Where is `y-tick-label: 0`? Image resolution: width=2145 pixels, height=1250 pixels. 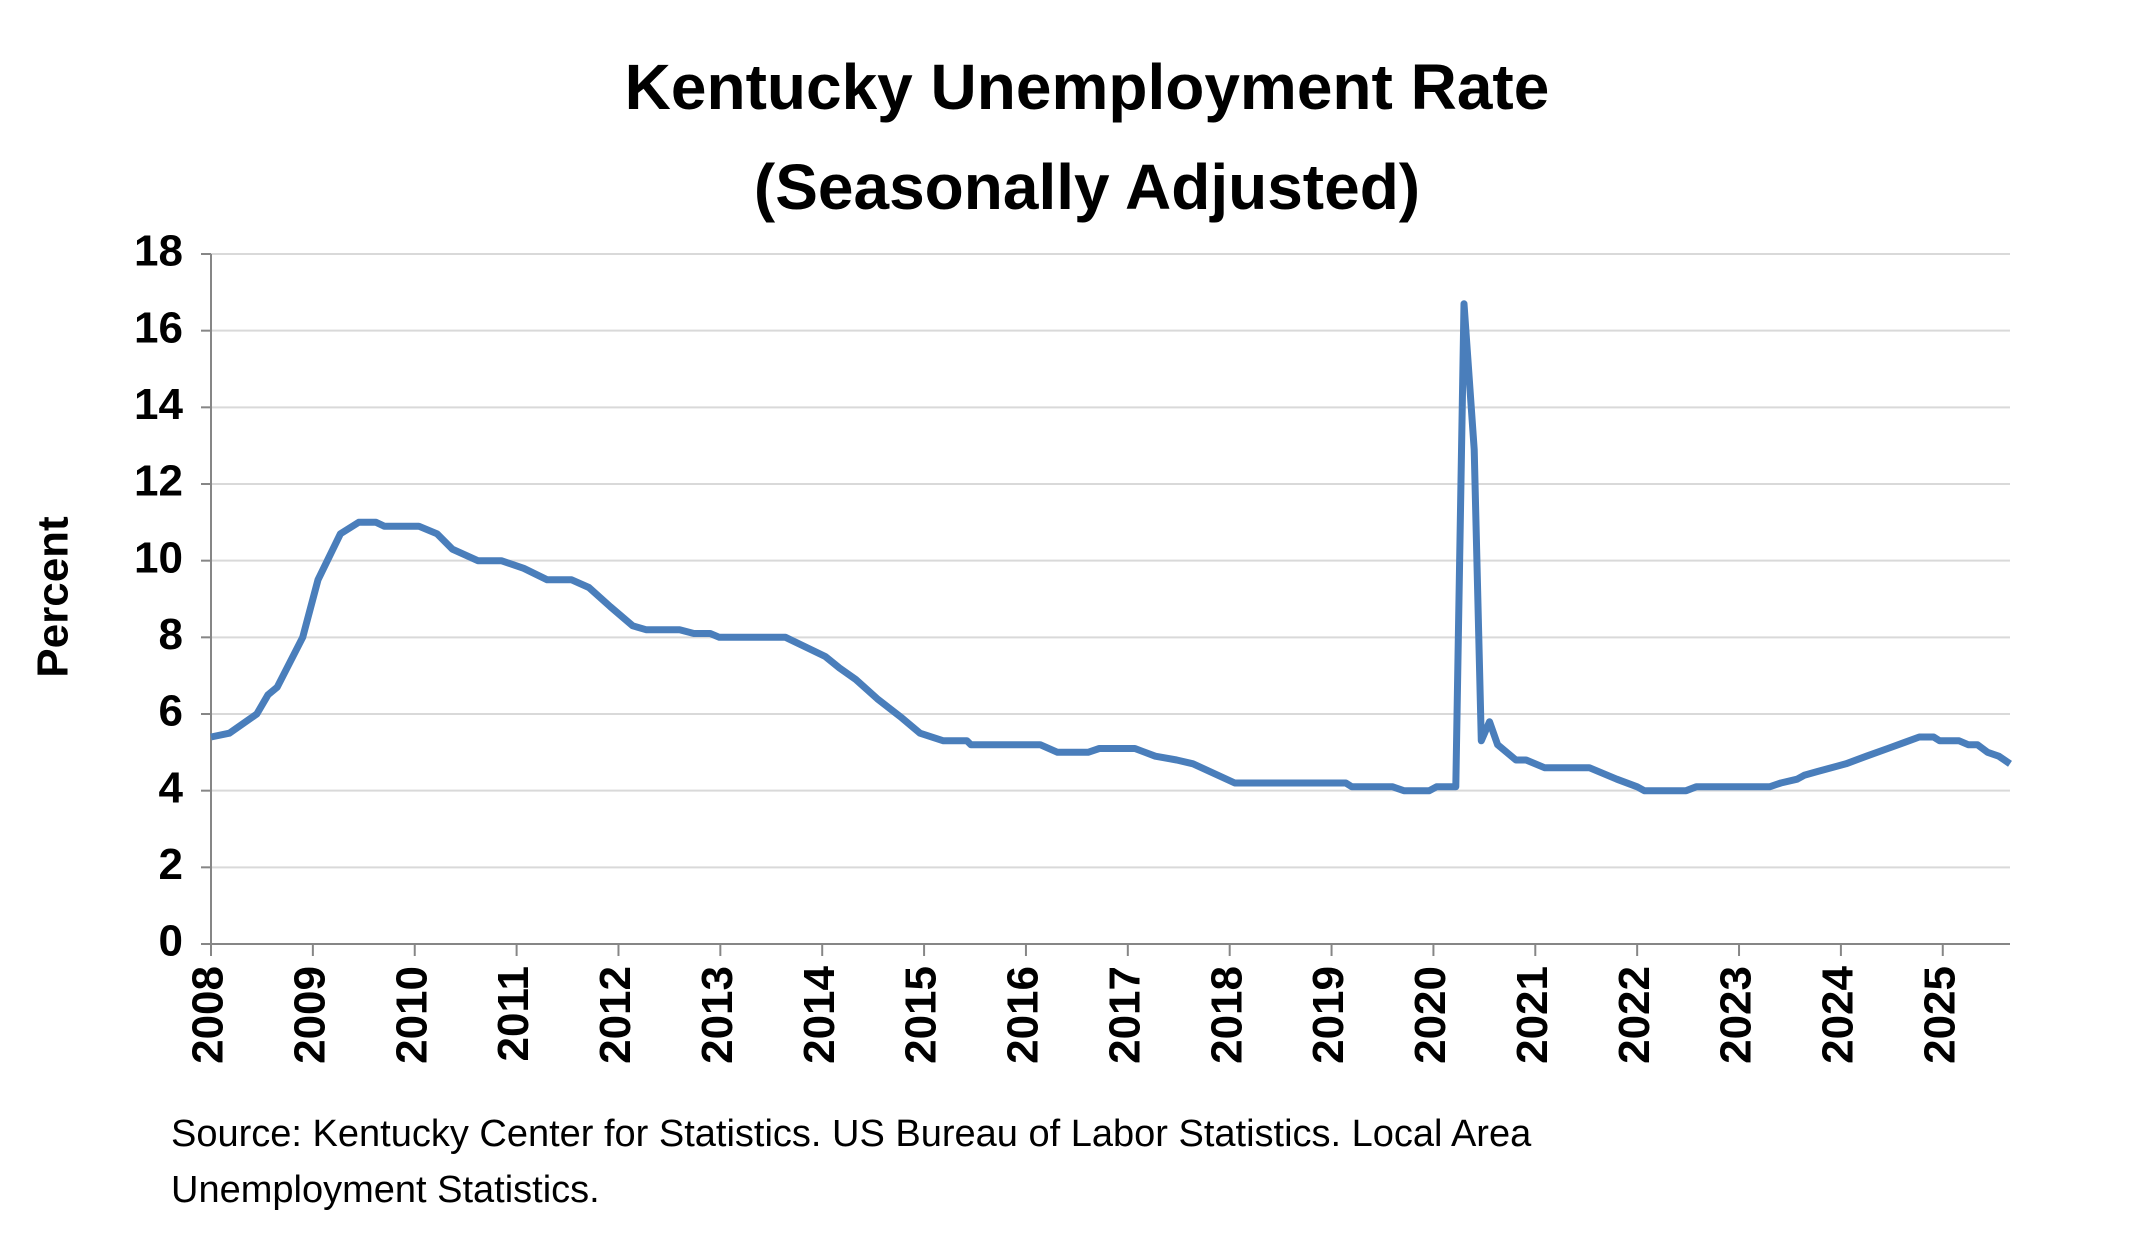
y-tick-label: 0 is located at coordinates (171, 941).